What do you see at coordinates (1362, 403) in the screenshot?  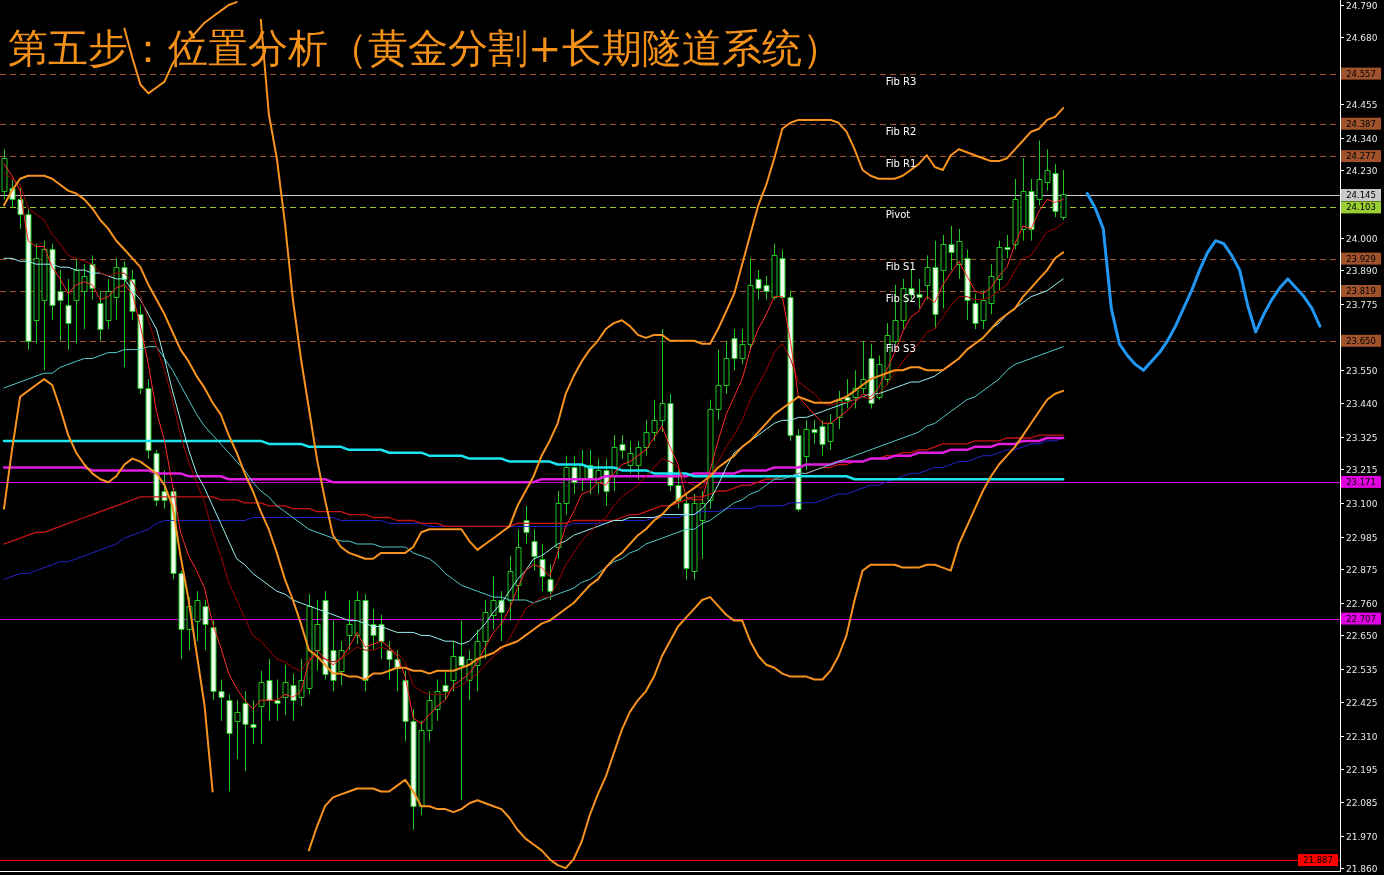 I see `y-tick-label: 23.440` at bounding box center [1362, 403].